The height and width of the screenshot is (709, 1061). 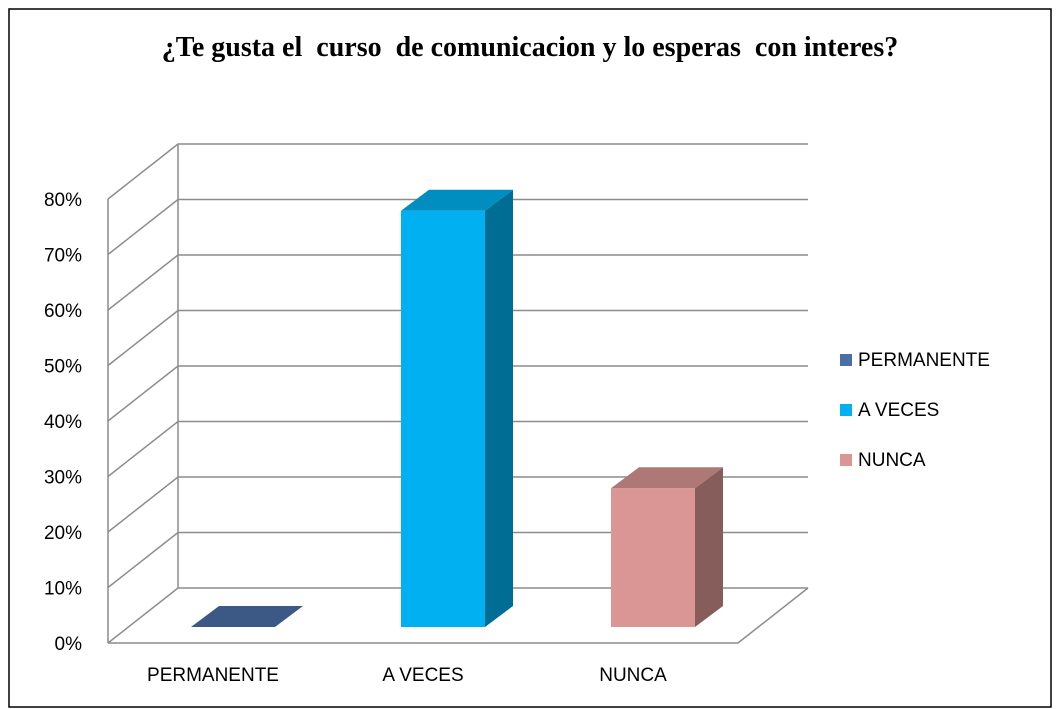 I want to click on y-tick-label: 10%, so click(x=63, y=589).